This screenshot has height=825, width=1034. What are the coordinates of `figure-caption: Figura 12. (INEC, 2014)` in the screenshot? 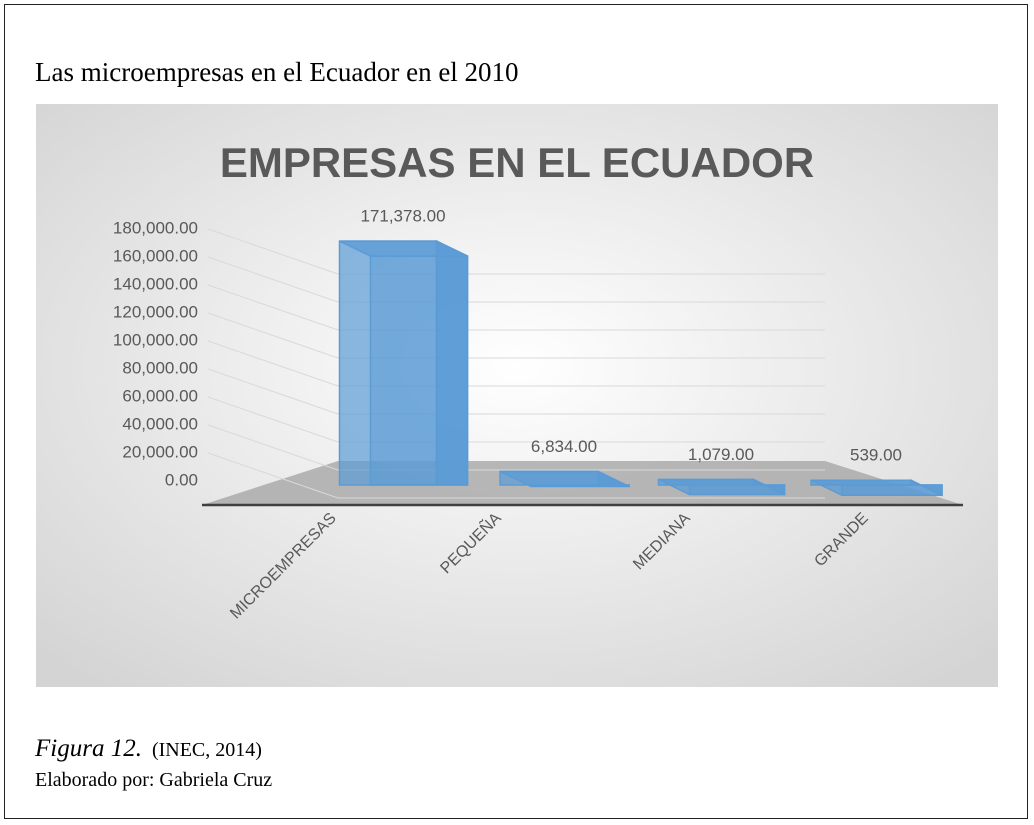 It's located at (148, 749).